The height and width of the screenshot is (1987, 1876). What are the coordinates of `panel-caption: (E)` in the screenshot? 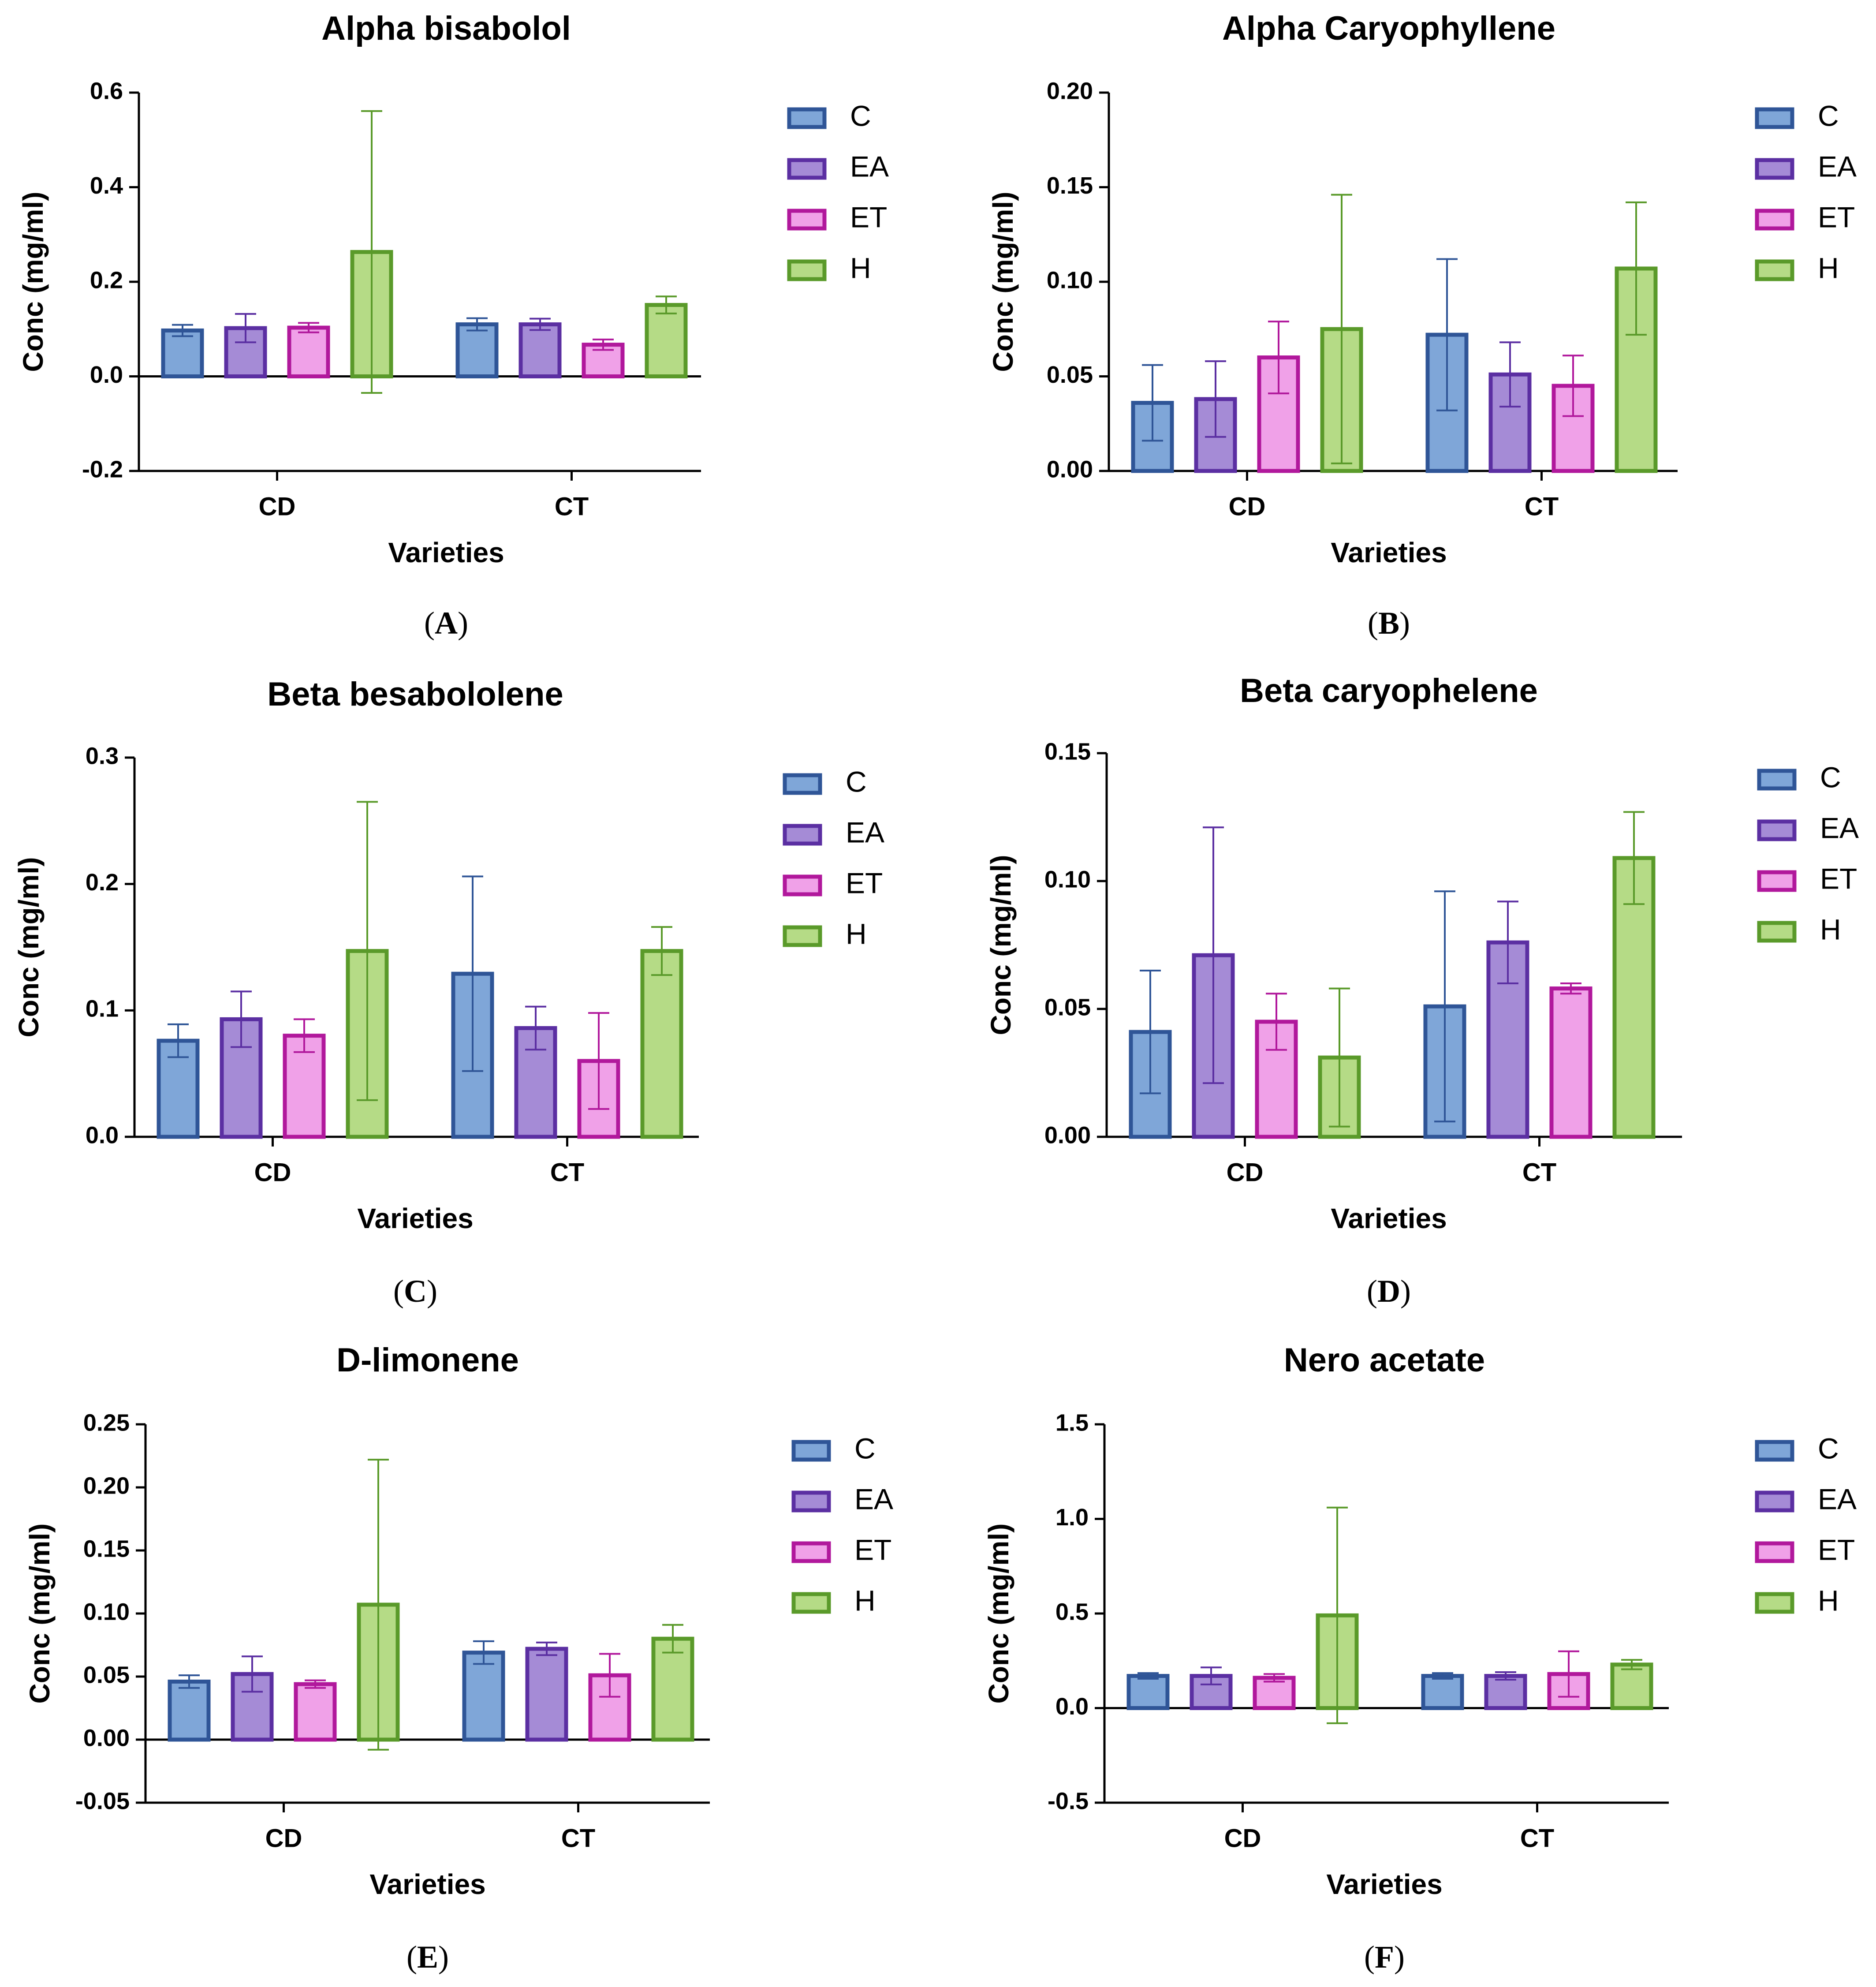 It's located at (428, 1957).